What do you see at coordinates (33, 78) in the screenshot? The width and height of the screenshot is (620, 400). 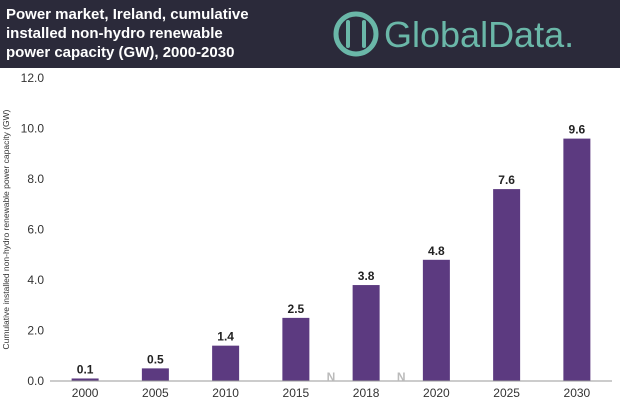 I see `y-tick-label: 12.0` at bounding box center [33, 78].